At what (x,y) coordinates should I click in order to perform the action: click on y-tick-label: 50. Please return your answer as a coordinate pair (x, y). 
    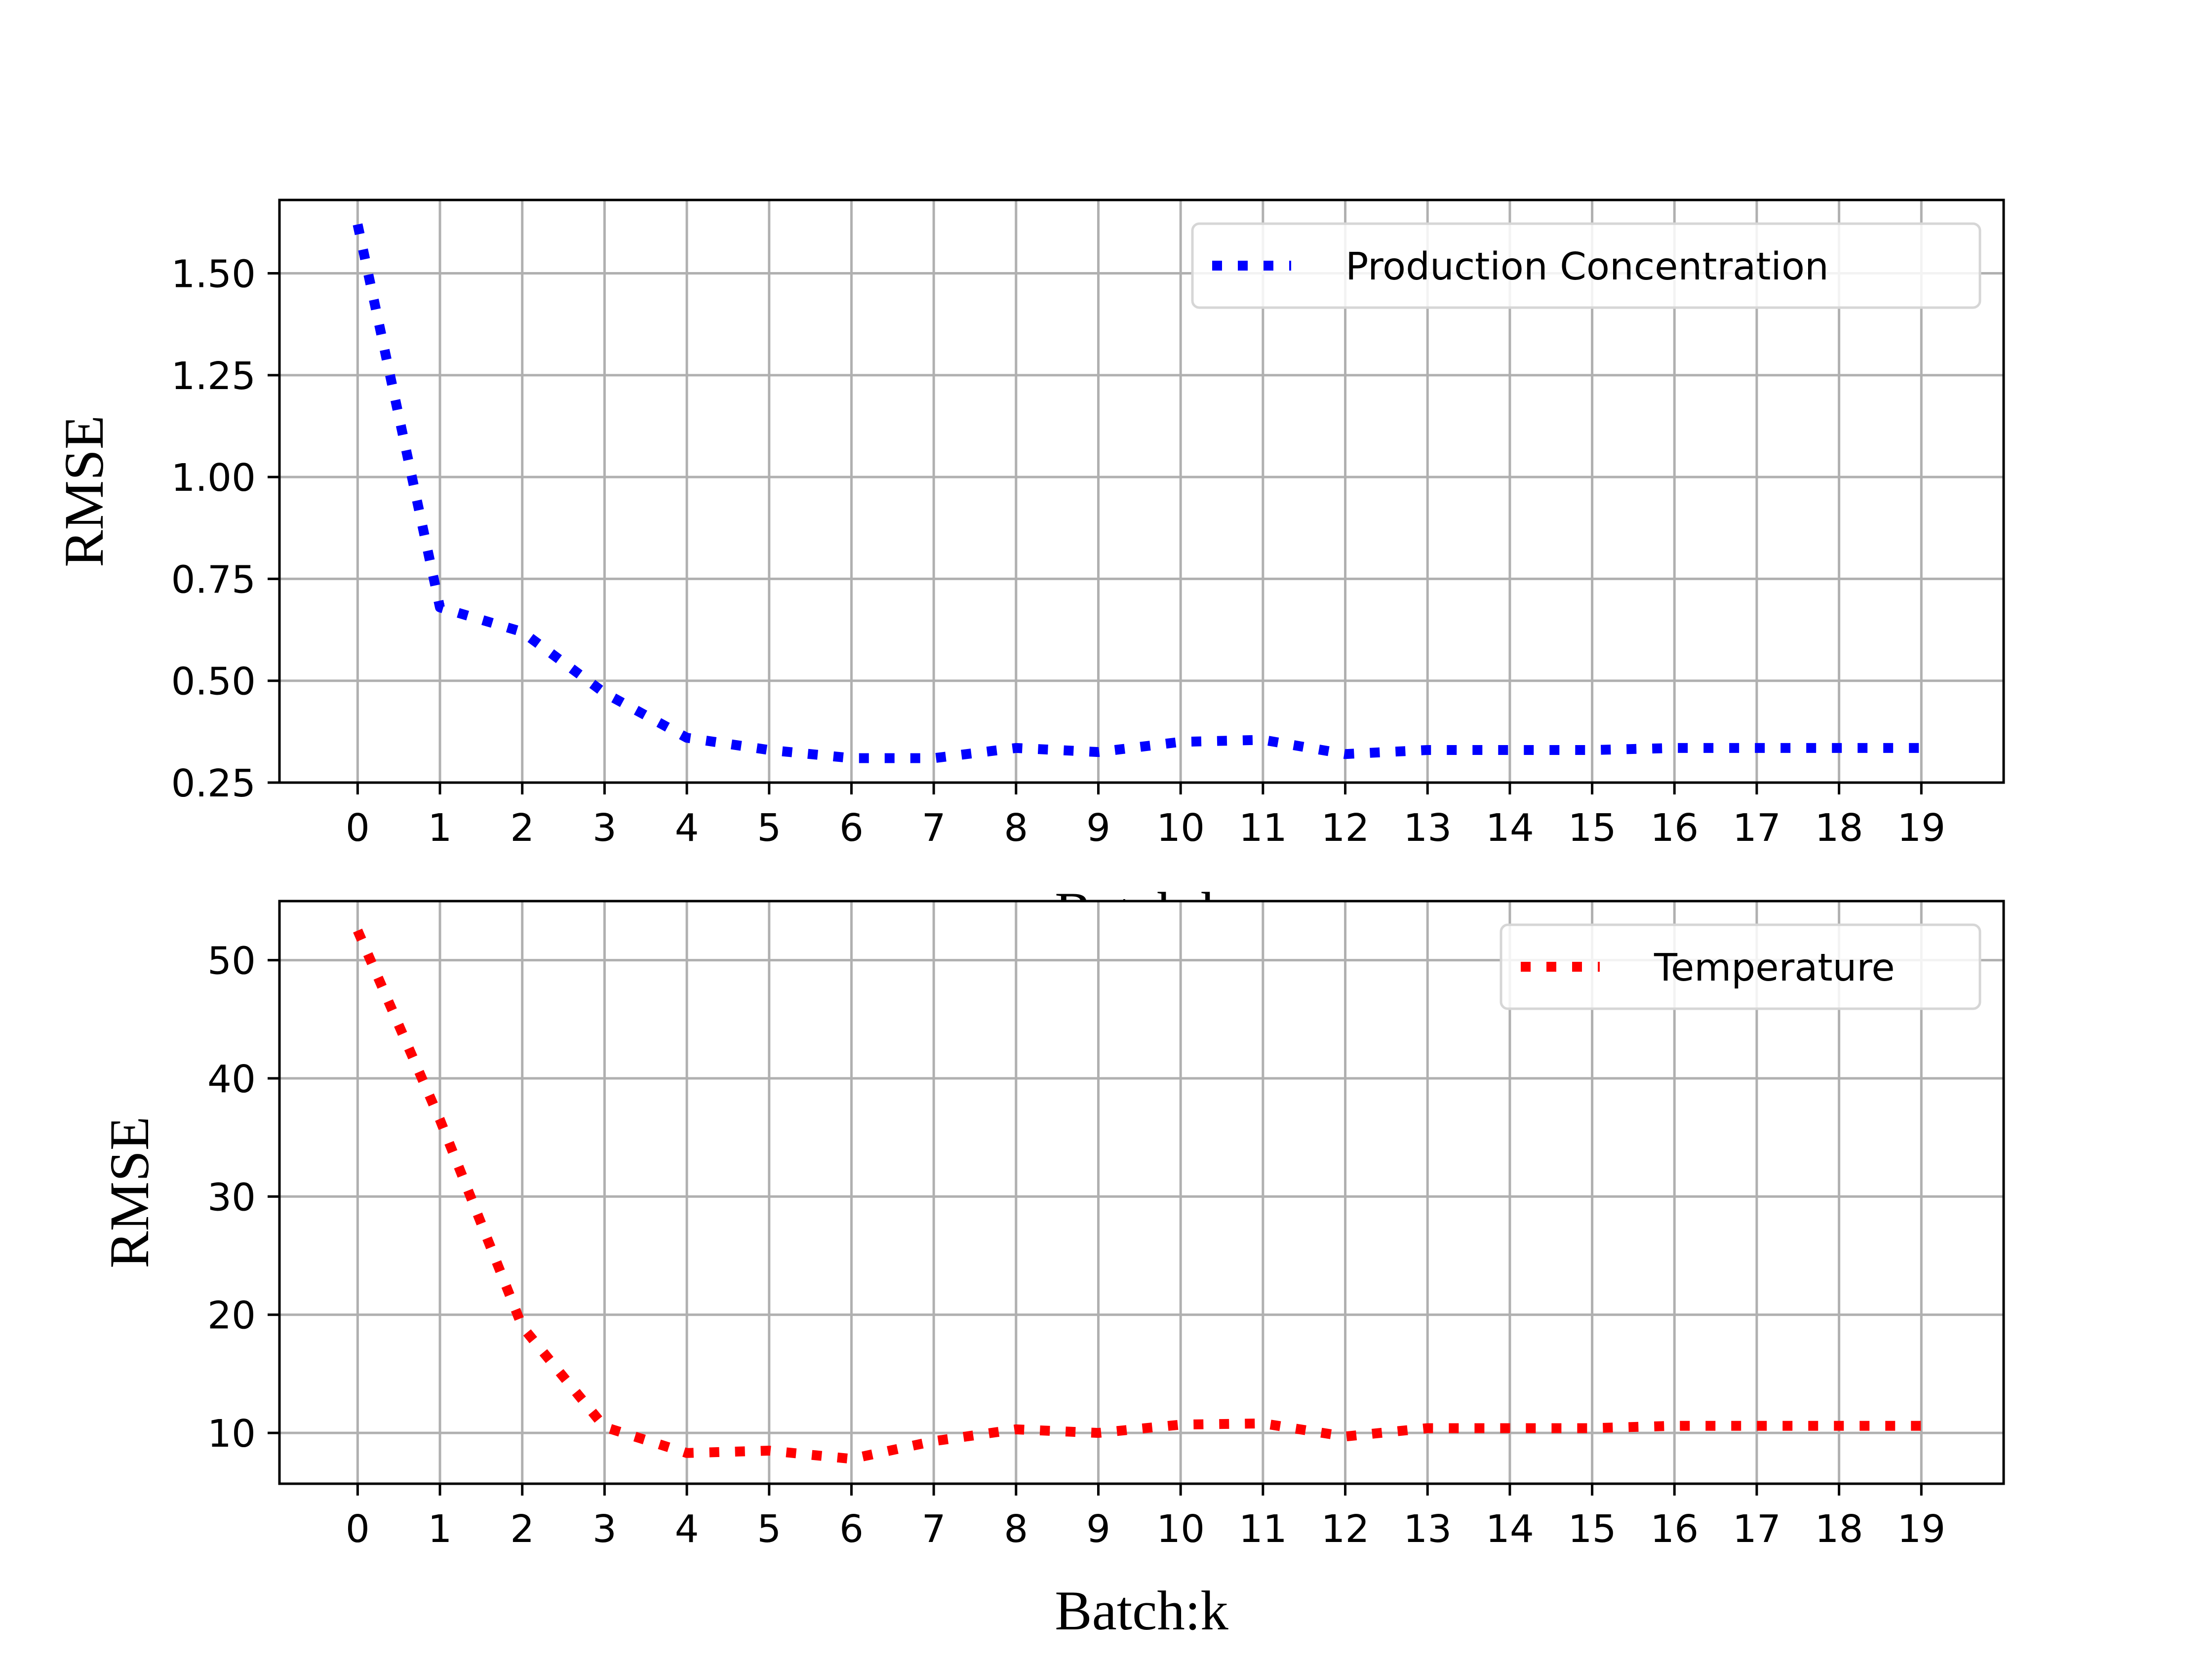
    Looking at the image, I should click on (232, 962).